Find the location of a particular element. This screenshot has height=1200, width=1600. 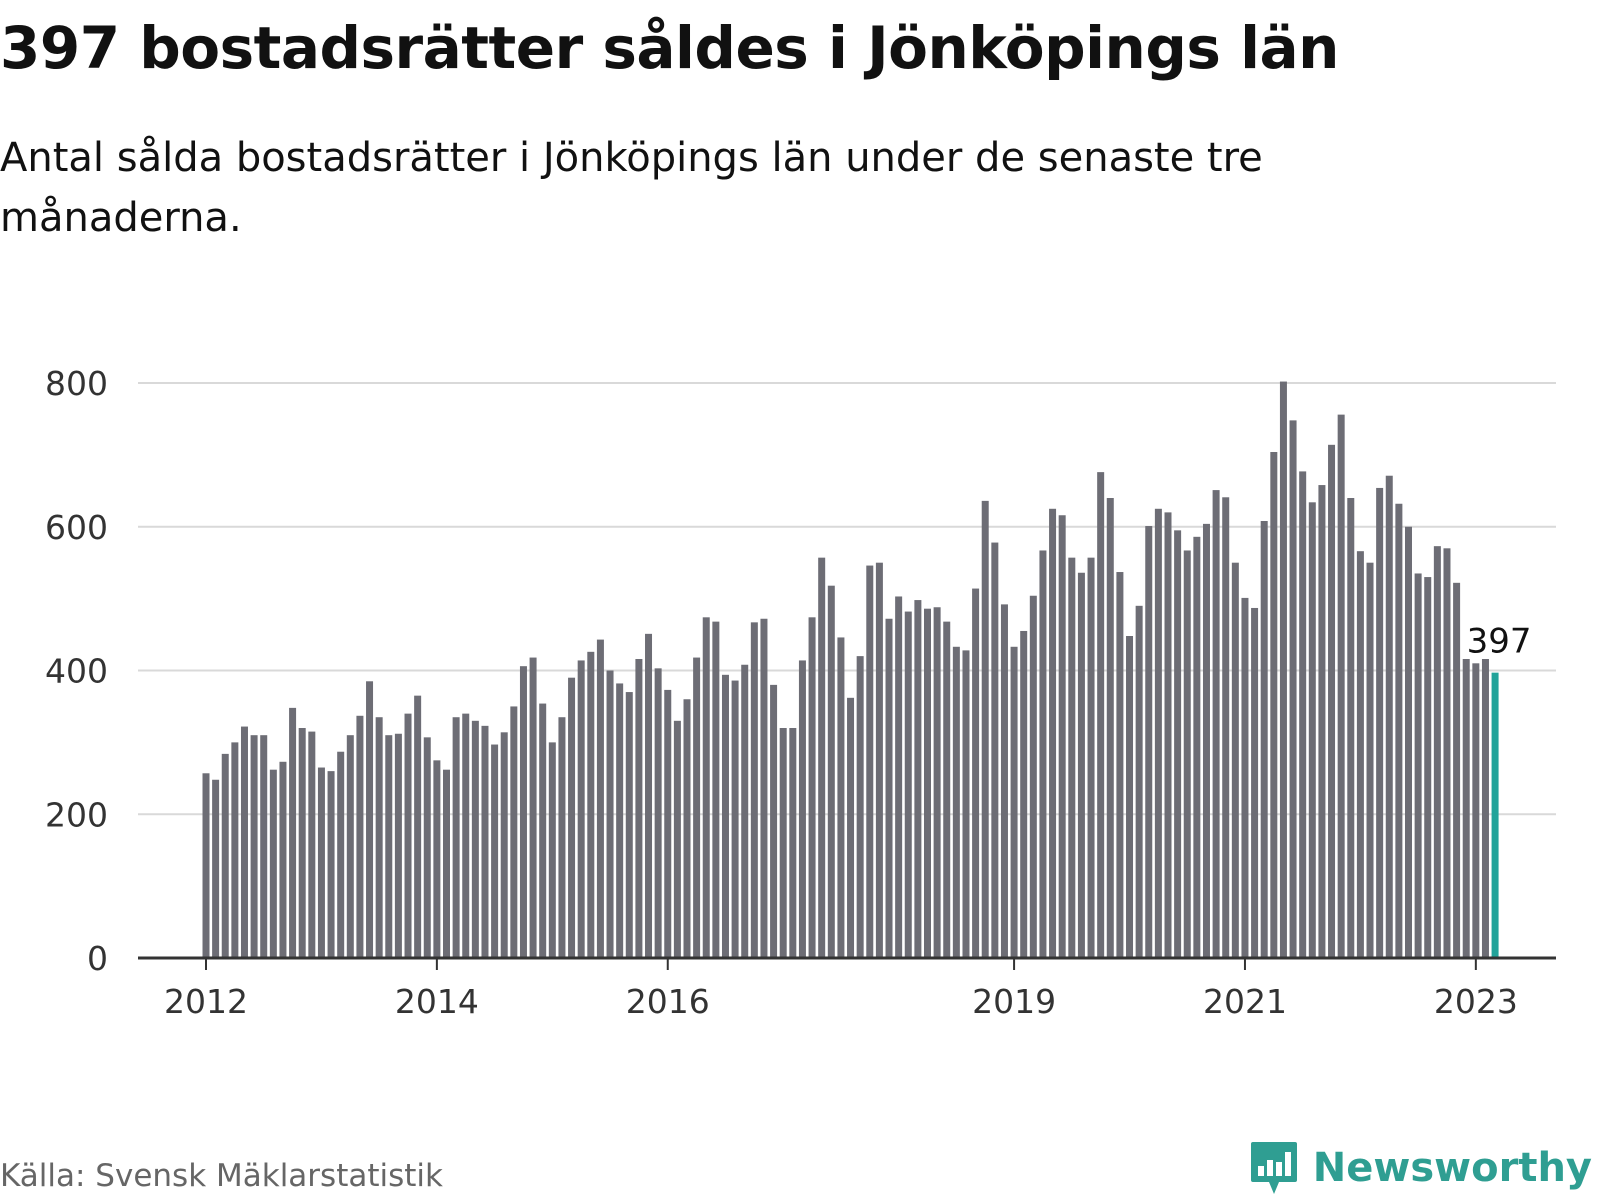

x-tick-label: 2014 is located at coordinates (437, 1001).